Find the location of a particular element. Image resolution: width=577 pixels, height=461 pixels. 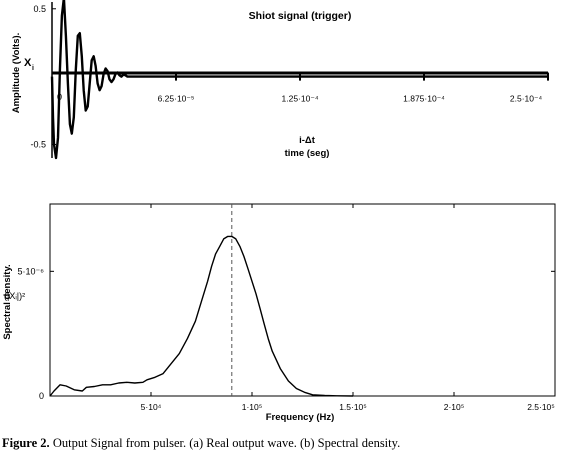

spectral-x-tick-label-1: 1·10⁵ is located at coordinates (252, 407).